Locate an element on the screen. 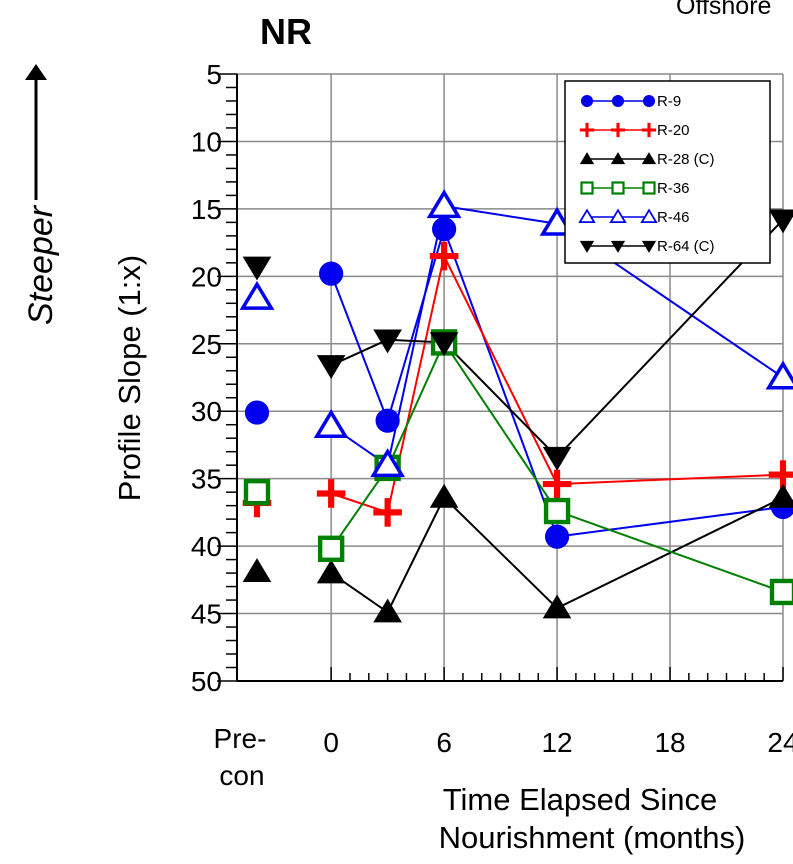 The image size is (793, 864). y-tick-label: 45 is located at coordinates (206, 614).